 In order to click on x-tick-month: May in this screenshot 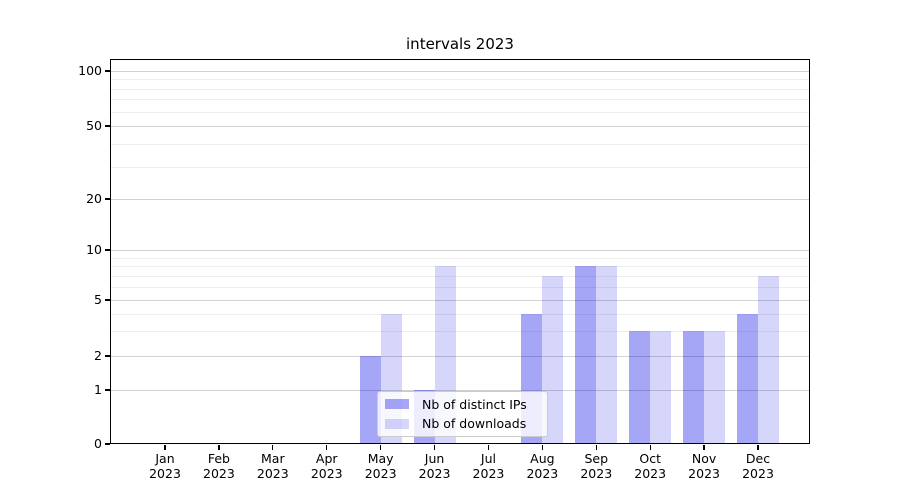, I will do `click(380, 458)`.